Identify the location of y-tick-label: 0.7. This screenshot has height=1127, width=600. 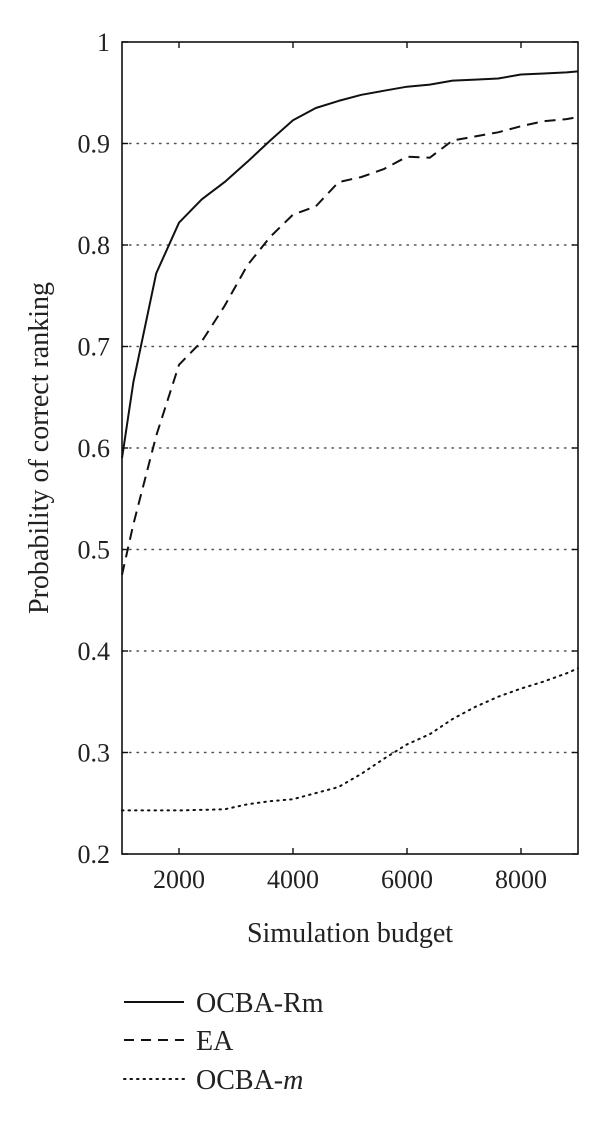
(94, 347).